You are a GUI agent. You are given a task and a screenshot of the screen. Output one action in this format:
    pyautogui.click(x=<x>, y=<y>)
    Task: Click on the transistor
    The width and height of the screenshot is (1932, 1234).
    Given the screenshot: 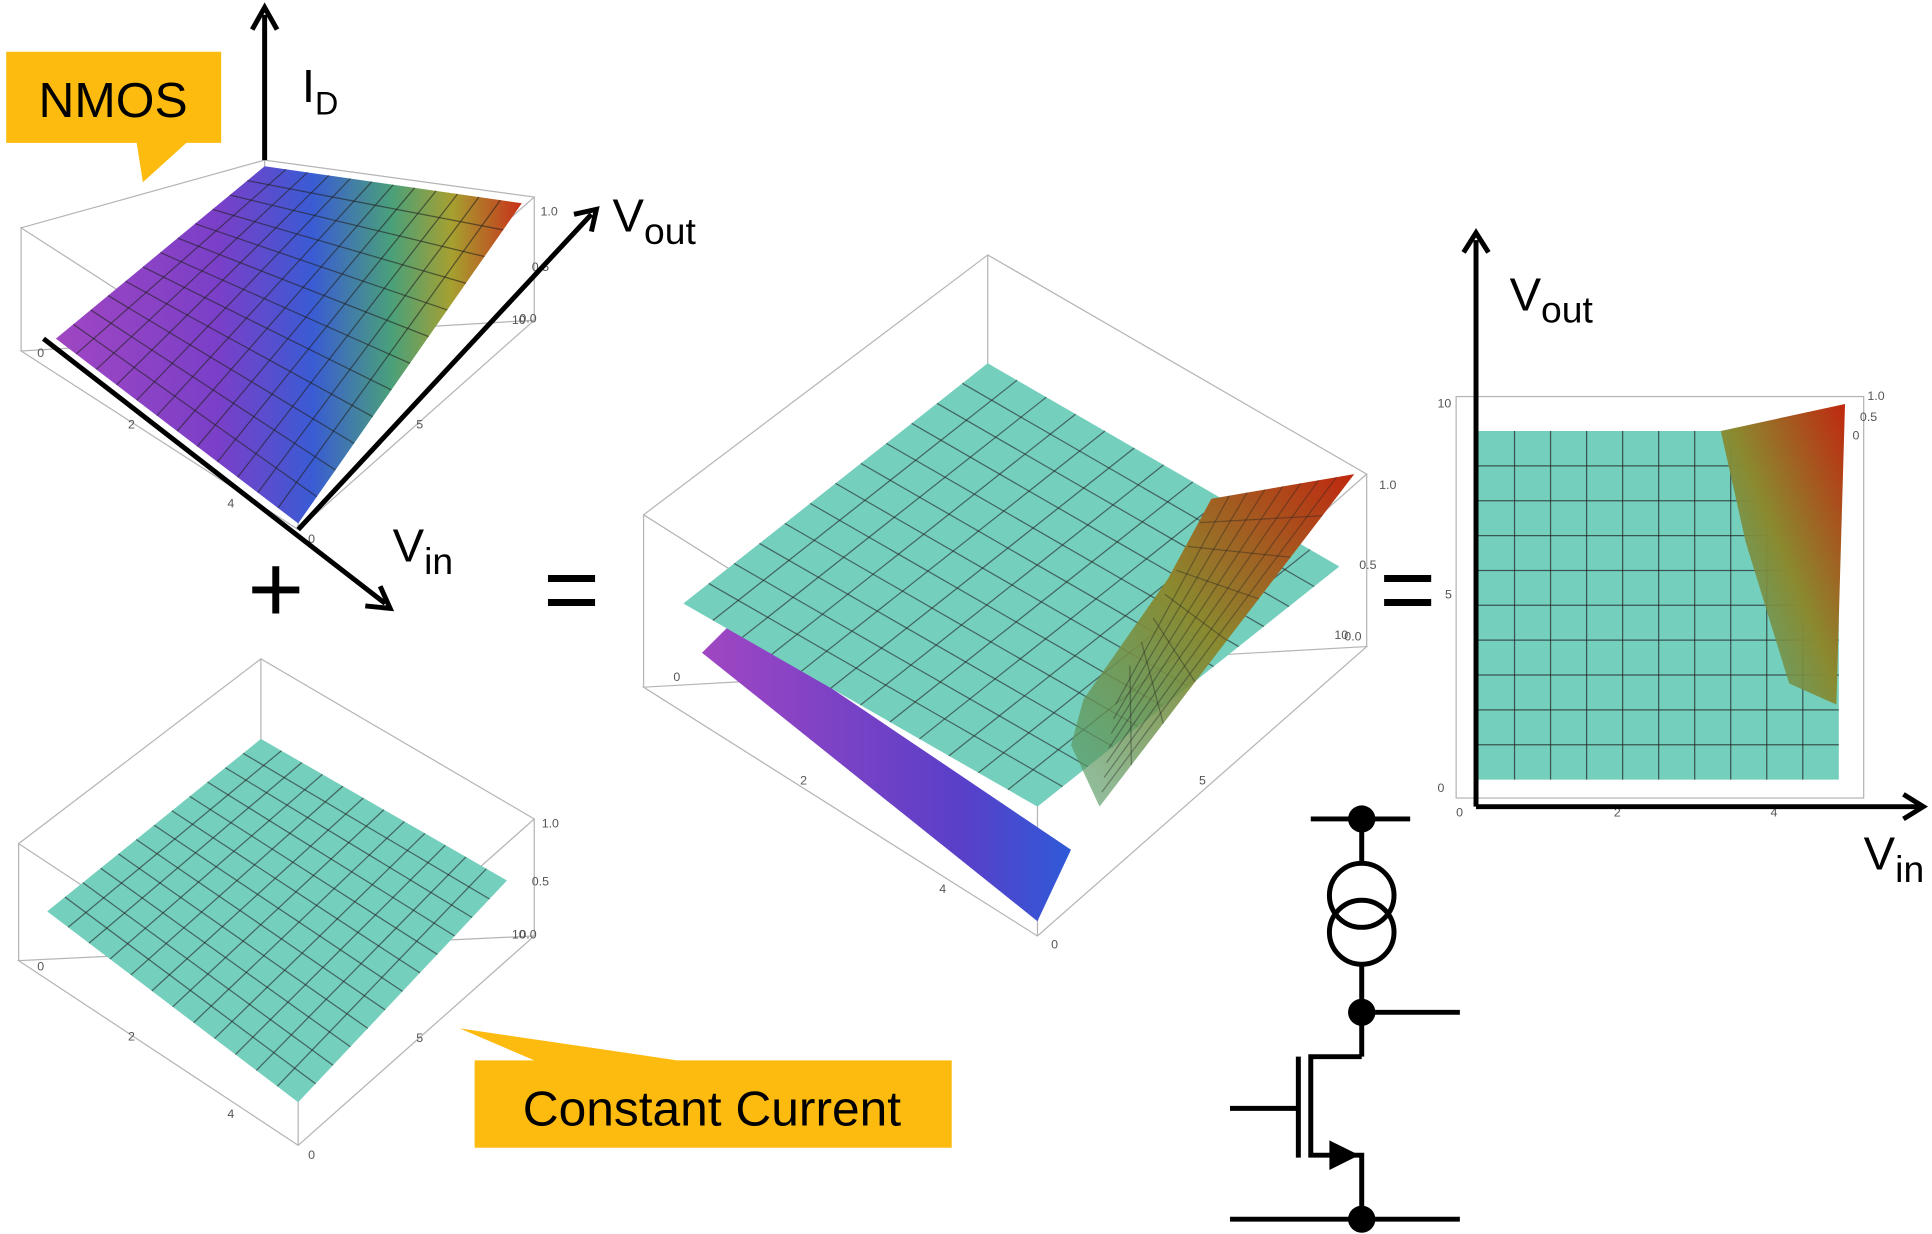 What is the action you would take?
    pyautogui.click(x=1336, y=1137)
    